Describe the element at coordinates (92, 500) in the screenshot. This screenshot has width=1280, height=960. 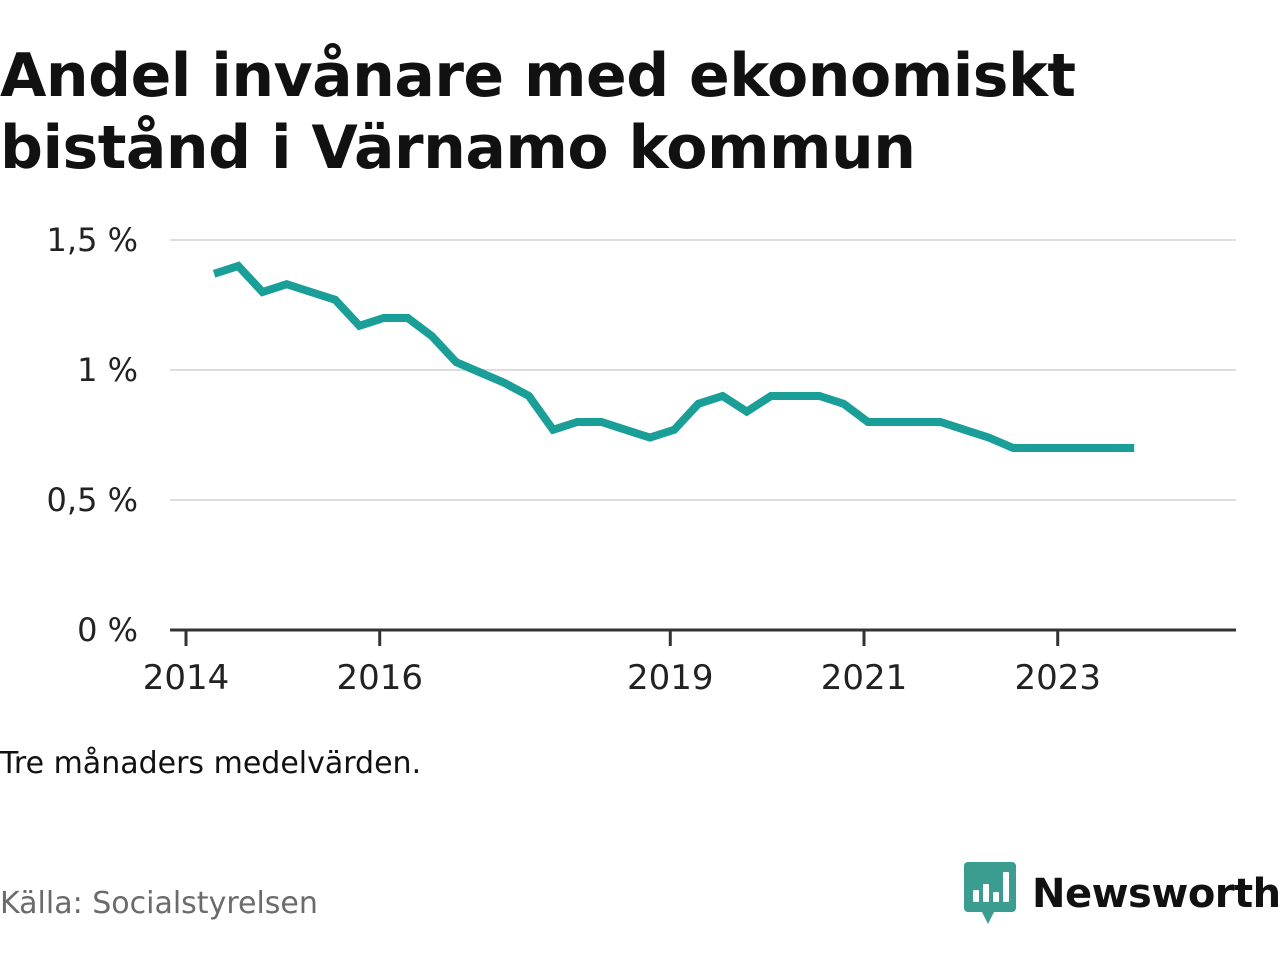
I see `y-tick-label: 0,5 %` at that location.